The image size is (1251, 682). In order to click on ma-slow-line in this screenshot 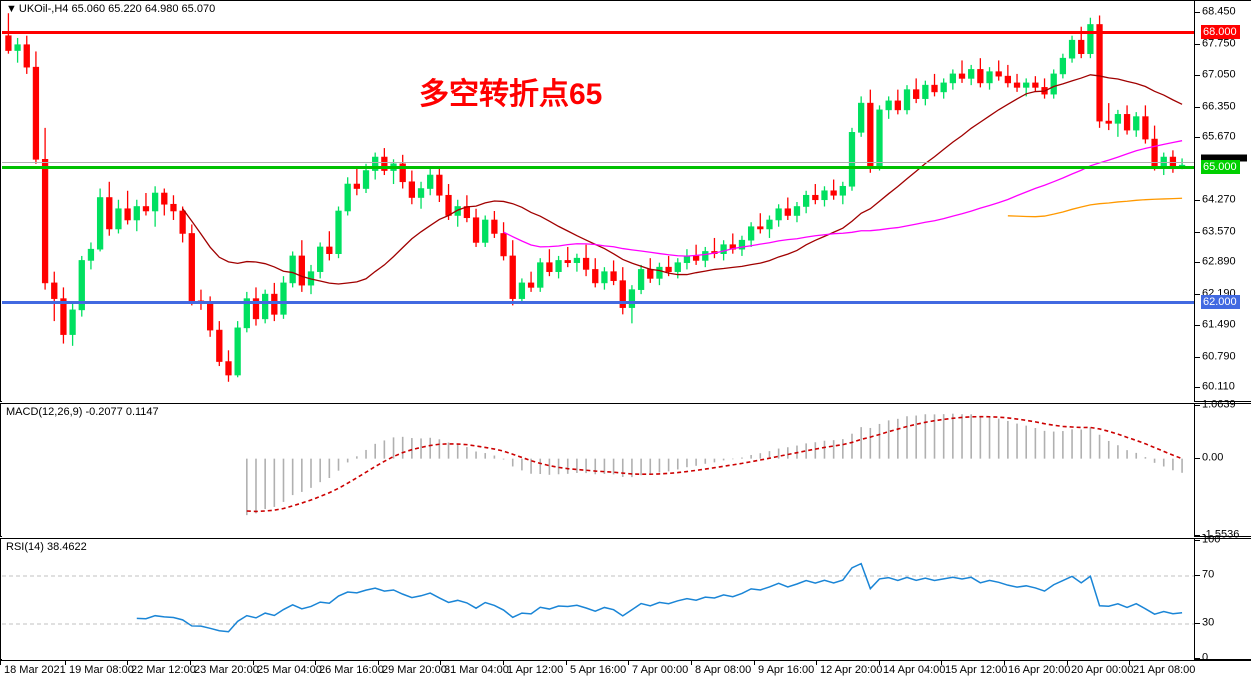, I will do `click(1095, 207)`.